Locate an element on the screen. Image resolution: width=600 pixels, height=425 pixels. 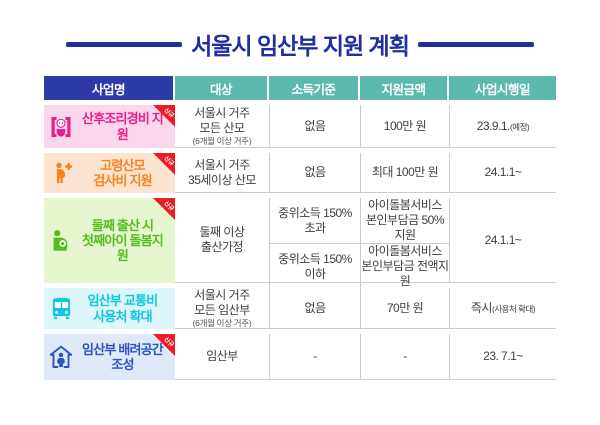
target-cell: 둘째 이상 출산가정 is located at coordinates (222, 239).